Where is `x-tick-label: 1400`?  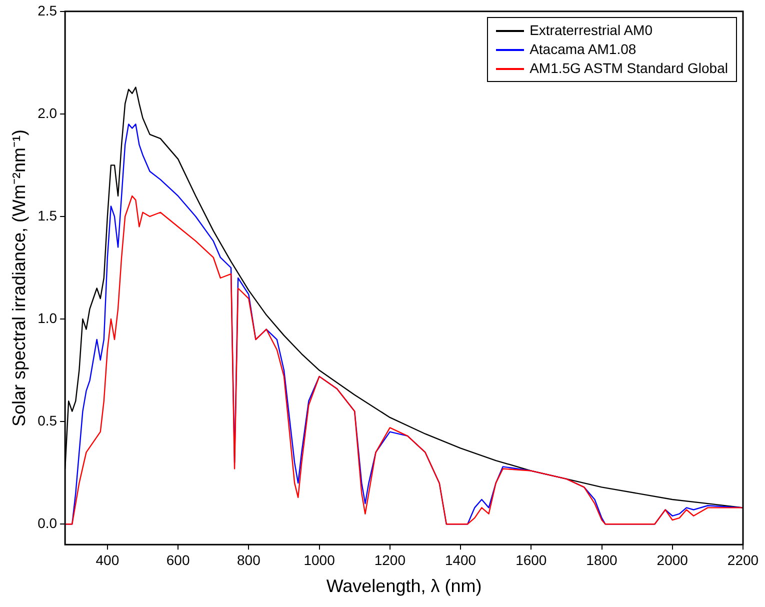
x-tick-label: 1400 is located at coordinates (460, 560).